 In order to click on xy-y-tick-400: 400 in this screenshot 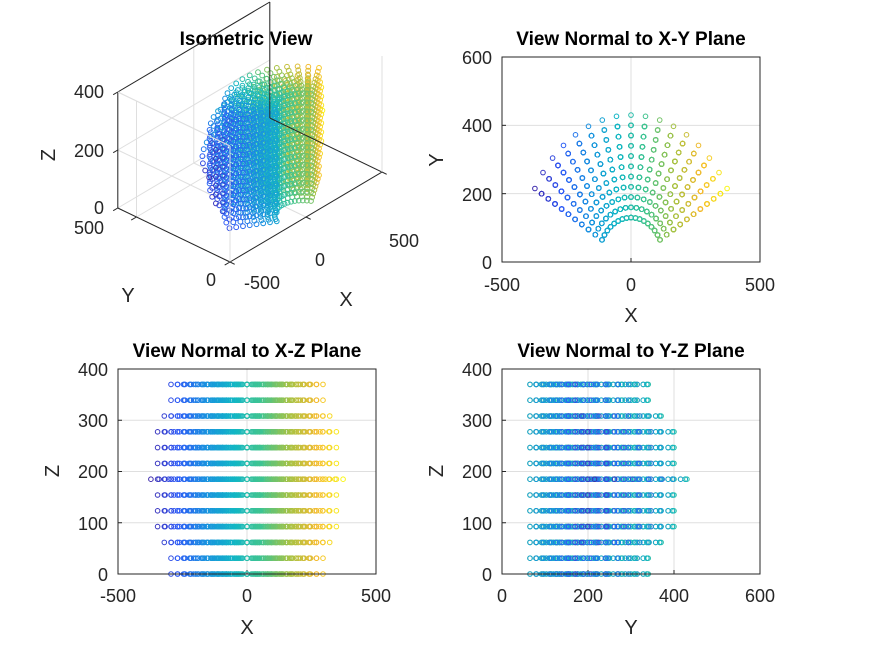, I will do `click(477, 126)`.